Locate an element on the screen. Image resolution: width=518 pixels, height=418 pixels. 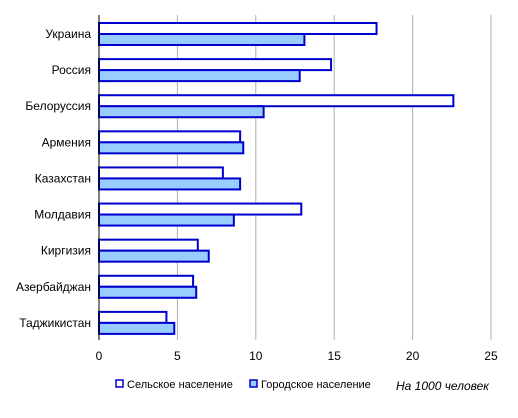
legend-swatch-urban is located at coordinates (253, 383).